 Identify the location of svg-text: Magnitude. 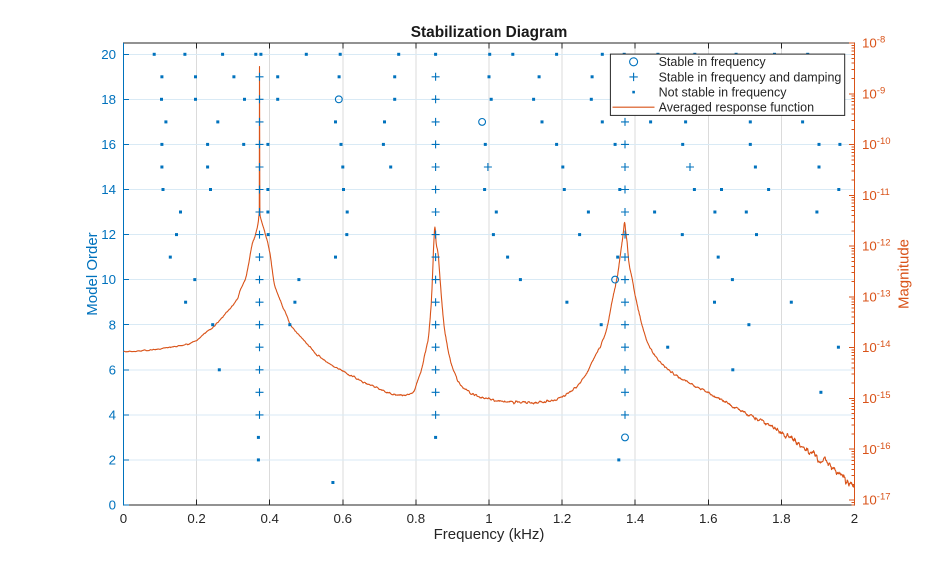
(904, 274).